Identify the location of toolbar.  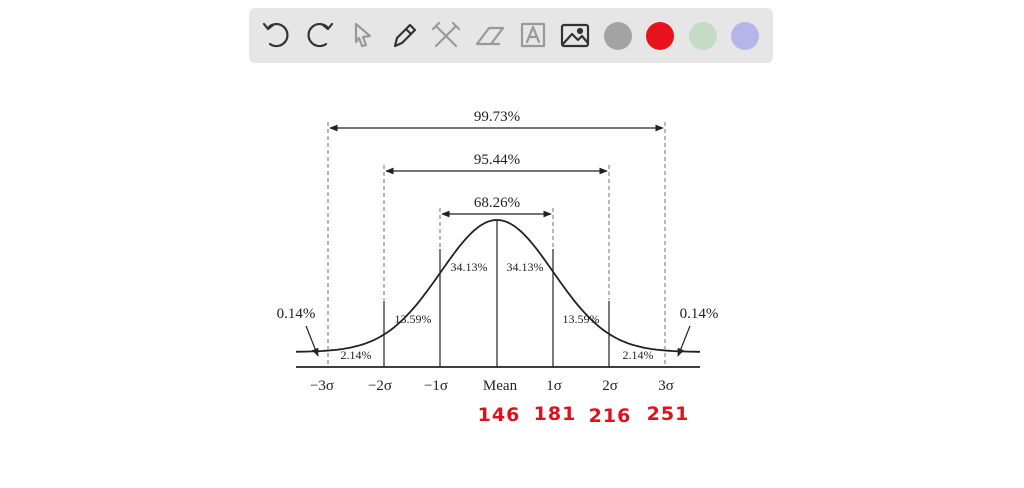
(511, 35).